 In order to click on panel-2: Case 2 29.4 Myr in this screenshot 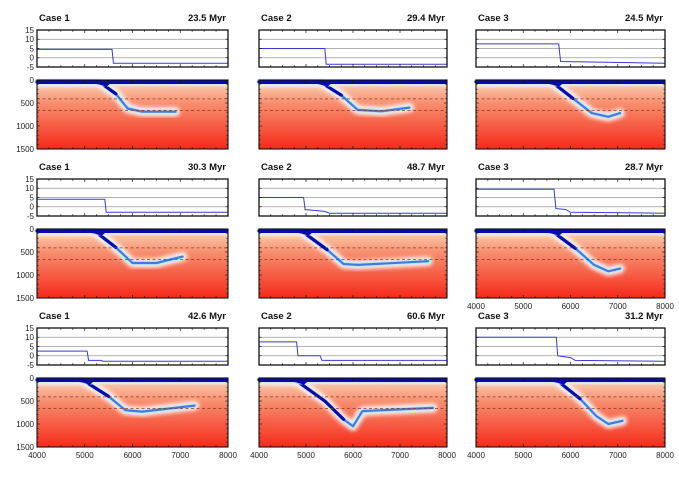, I will do `click(351, 81)`.